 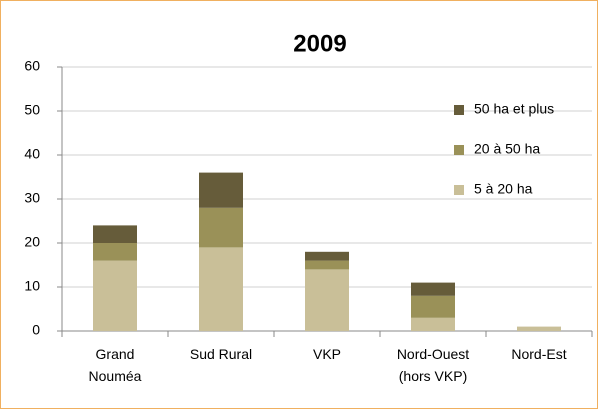 I want to click on y-tick-label: 20, so click(x=32, y=242).